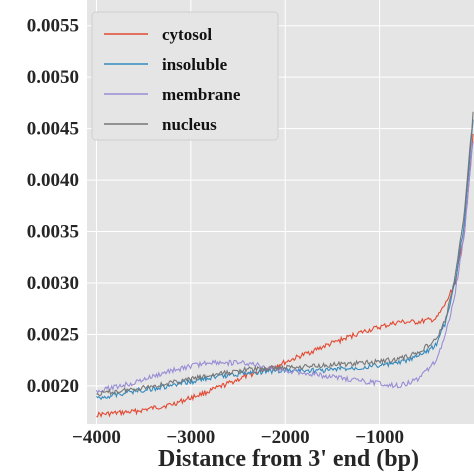 Image resolution: width=474 pixels, height=474 pixels. Describe the element at coordinates (53, 26) in the screenshot. I see `y-tick-label: 0.0055` at that location.